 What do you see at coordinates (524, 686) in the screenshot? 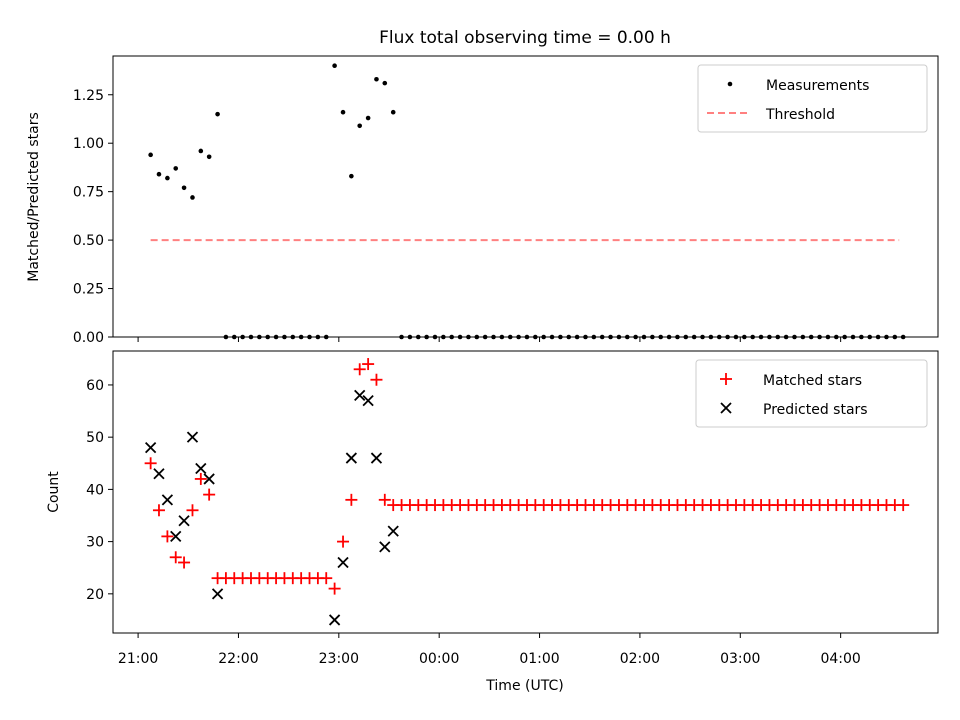
I see `bottom-plot-xlabel: Time (UTC)` at bounding box center [524, 686].